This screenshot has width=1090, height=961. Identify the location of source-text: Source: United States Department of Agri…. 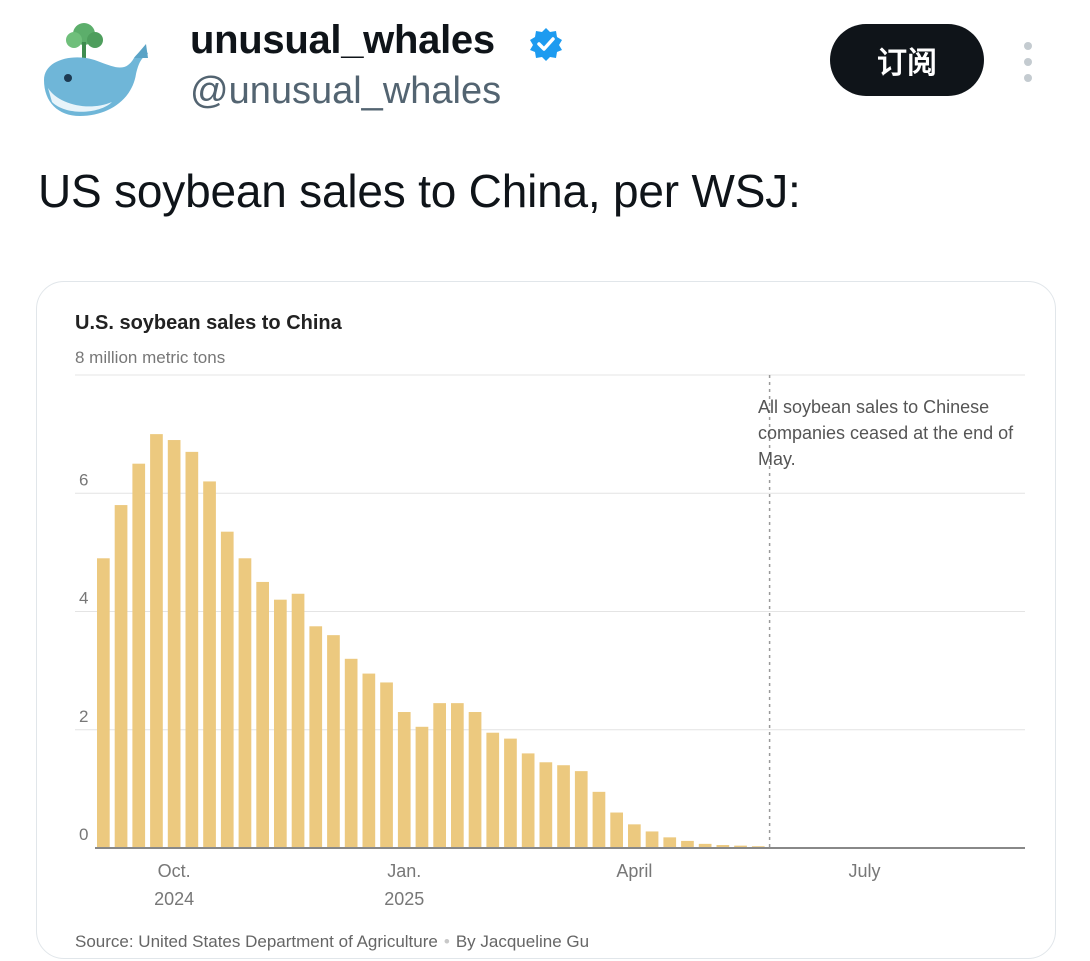
(256, 941).